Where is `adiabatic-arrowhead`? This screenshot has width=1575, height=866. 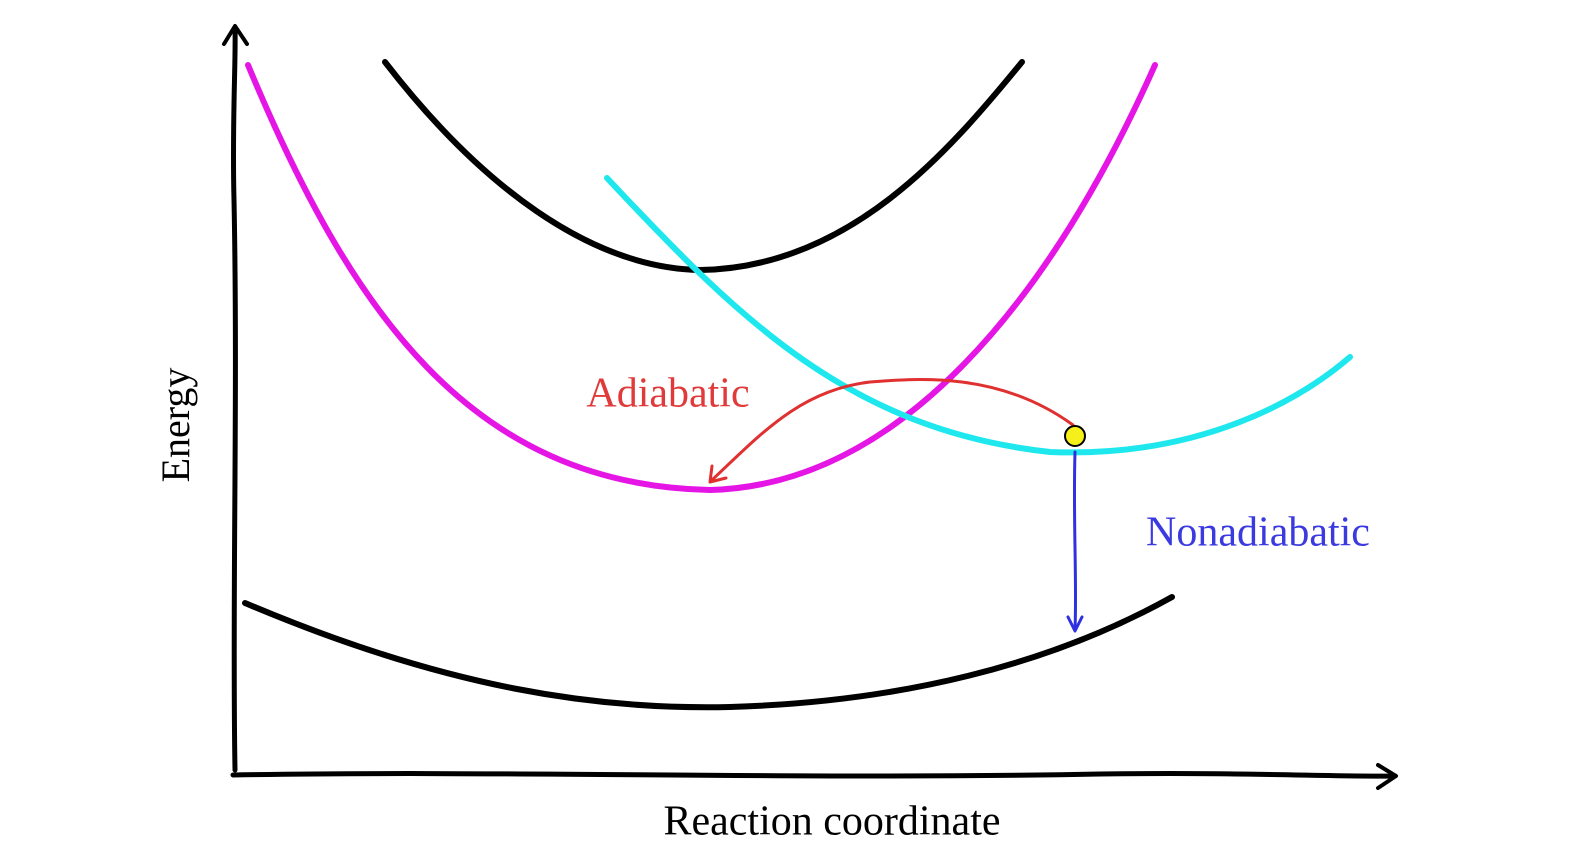 adiabatic-arrowhead is located at coordinates (718, 474).